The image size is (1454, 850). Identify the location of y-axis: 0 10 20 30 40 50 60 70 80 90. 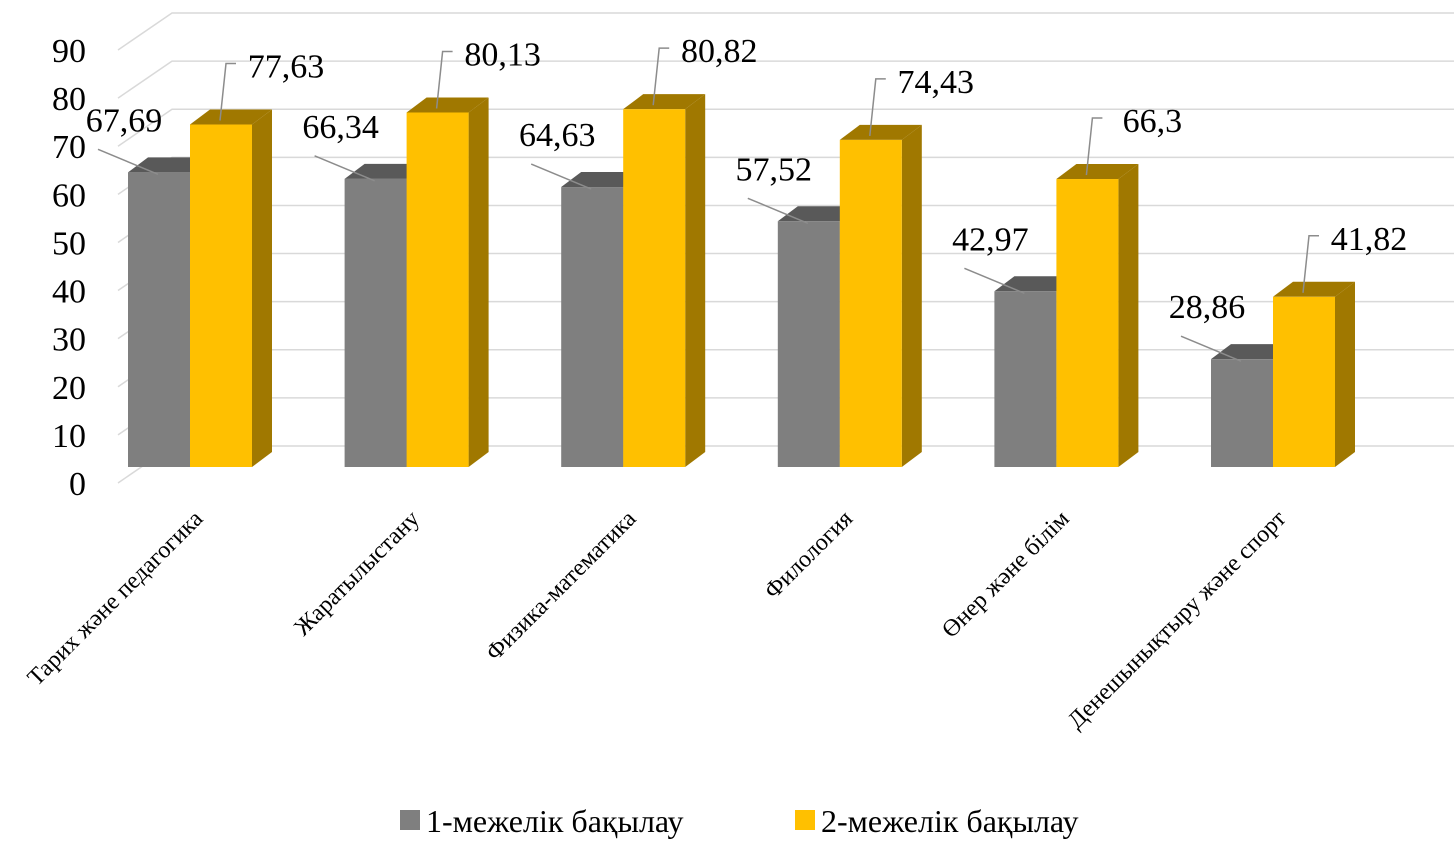
(69, 268).